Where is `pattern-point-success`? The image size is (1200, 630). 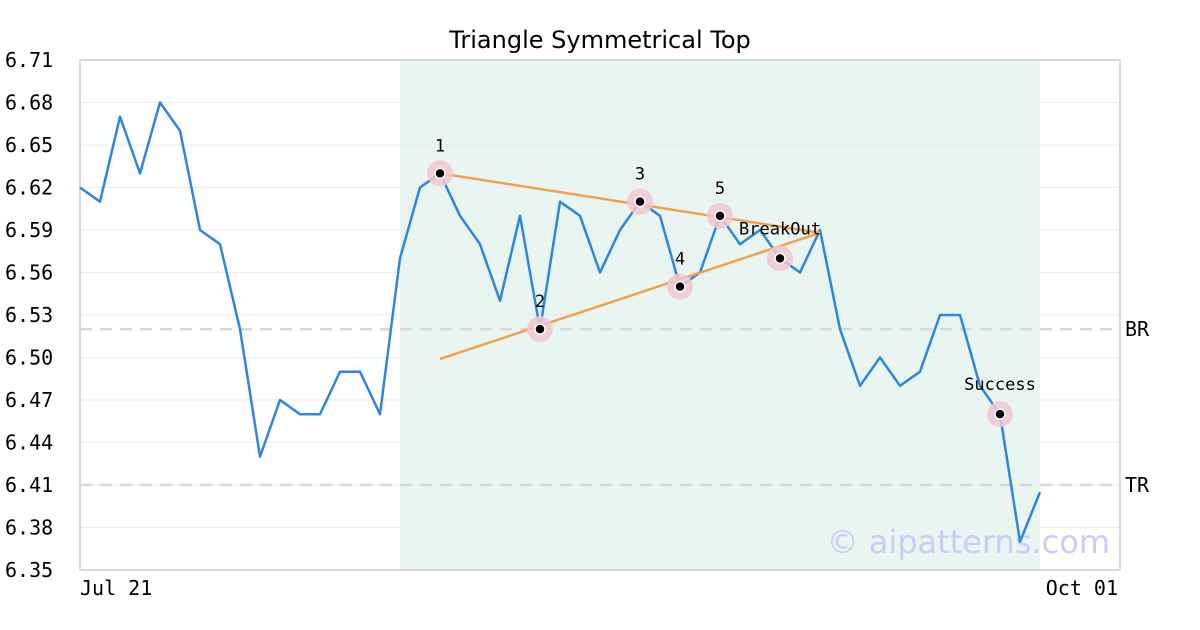 pattern-point-success is located at coordinates (1000, 414).